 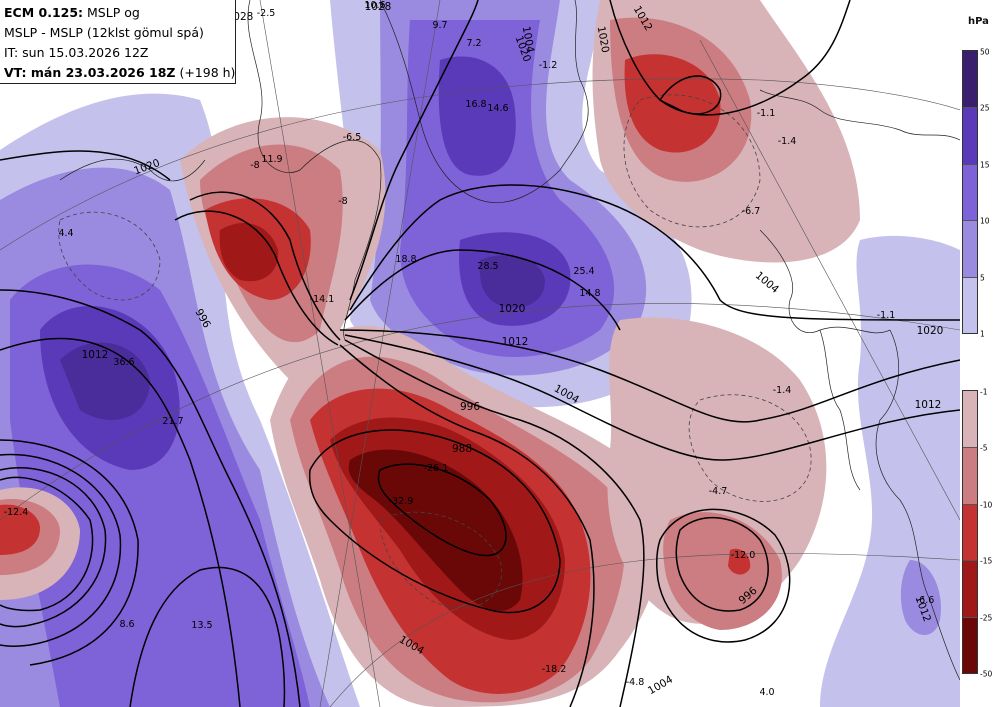 What do you see at coordinates (718, 491) in the screenshot?
I see `difference-label: -4.7` at bounding box center [718, 491].